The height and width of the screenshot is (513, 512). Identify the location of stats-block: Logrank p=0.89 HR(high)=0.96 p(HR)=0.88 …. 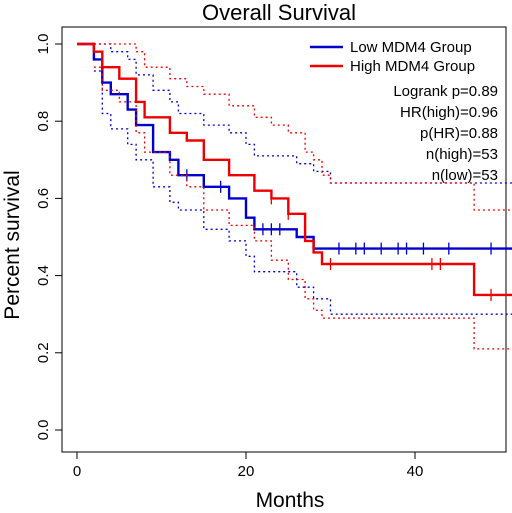
(445, 133).